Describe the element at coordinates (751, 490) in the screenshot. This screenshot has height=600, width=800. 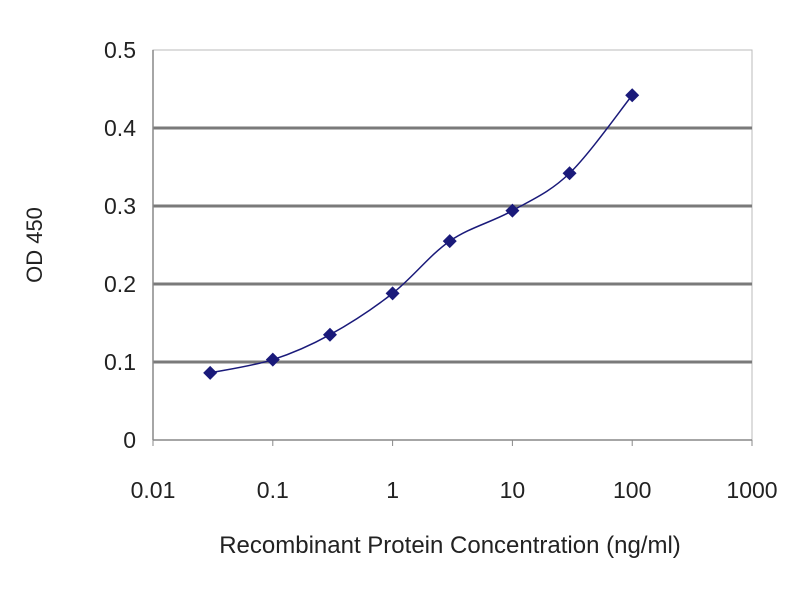
I see `x-tick-label: 1000` at that location.